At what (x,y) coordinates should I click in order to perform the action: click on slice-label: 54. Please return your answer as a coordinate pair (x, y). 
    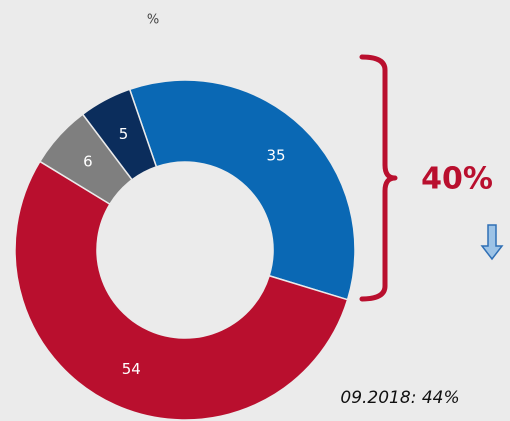
    Looking at the image, I should click on (131, 369).